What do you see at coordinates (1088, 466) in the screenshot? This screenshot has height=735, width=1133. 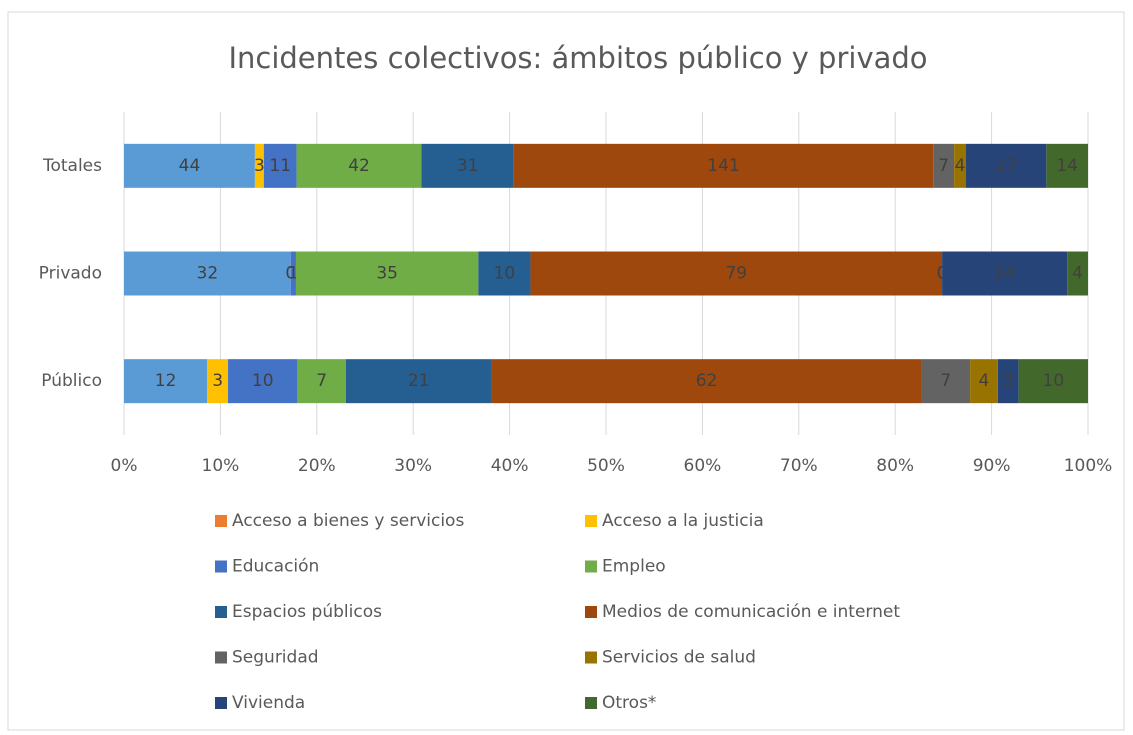 I see `x-tick-label: 100%` at bounding box center [1088, 466].